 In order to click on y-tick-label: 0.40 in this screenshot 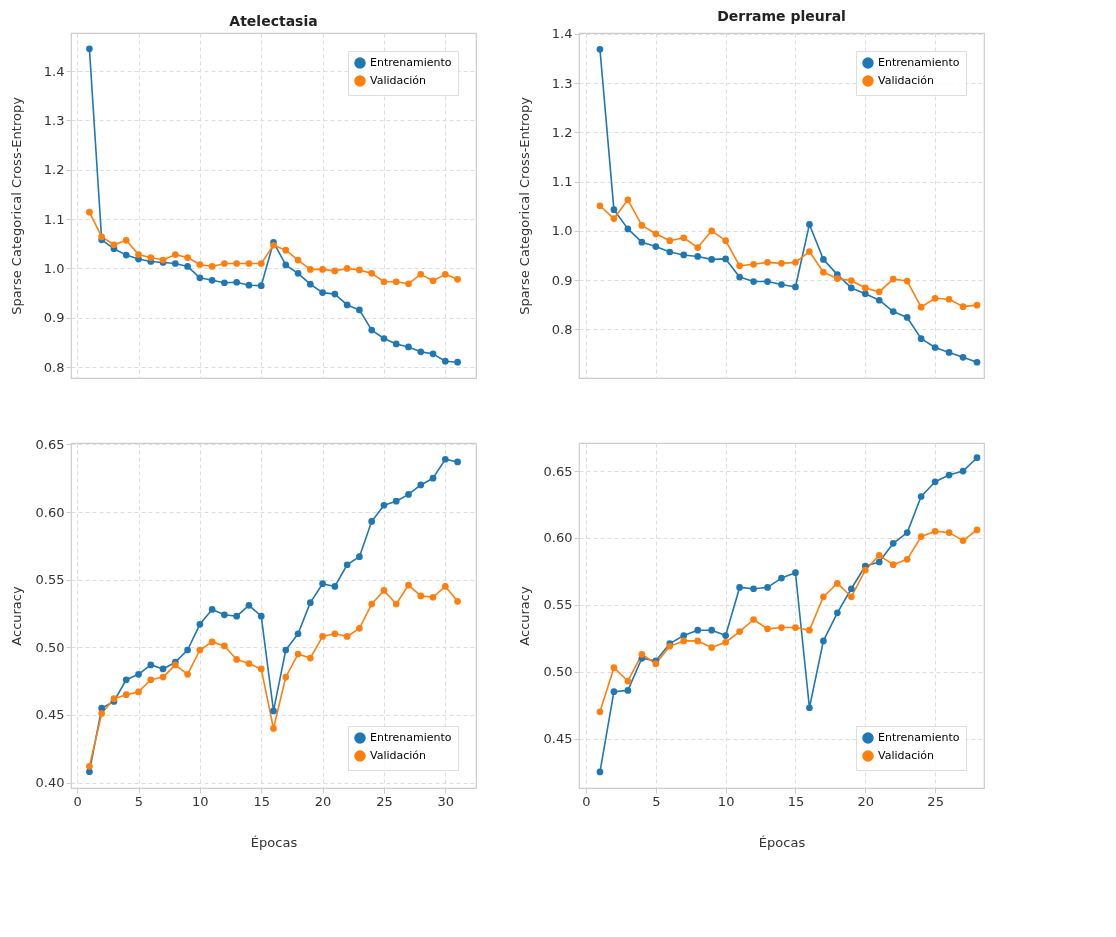, I will do `click(50, 783)`.